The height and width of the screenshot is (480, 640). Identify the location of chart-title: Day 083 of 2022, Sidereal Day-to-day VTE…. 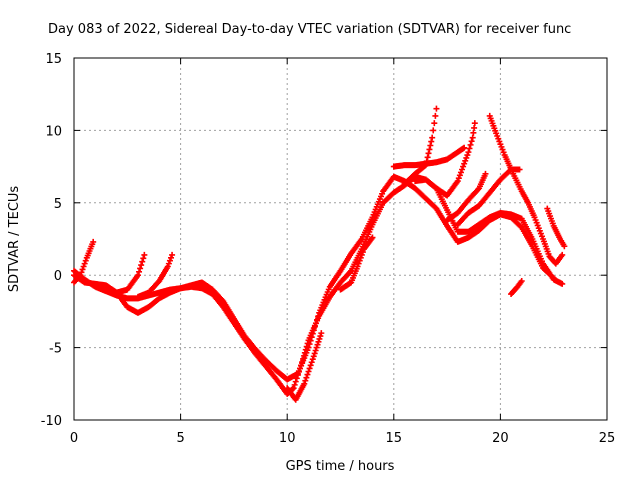
(309, 29).